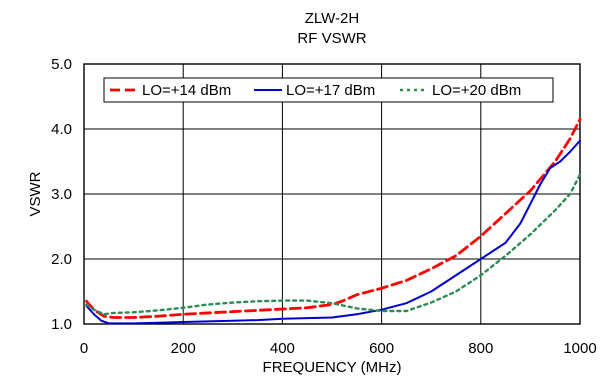  What do you see at coordinates (84, 348) in the screenshot?
I see `x-tick-label: 0` at bounding box center [84, 348].